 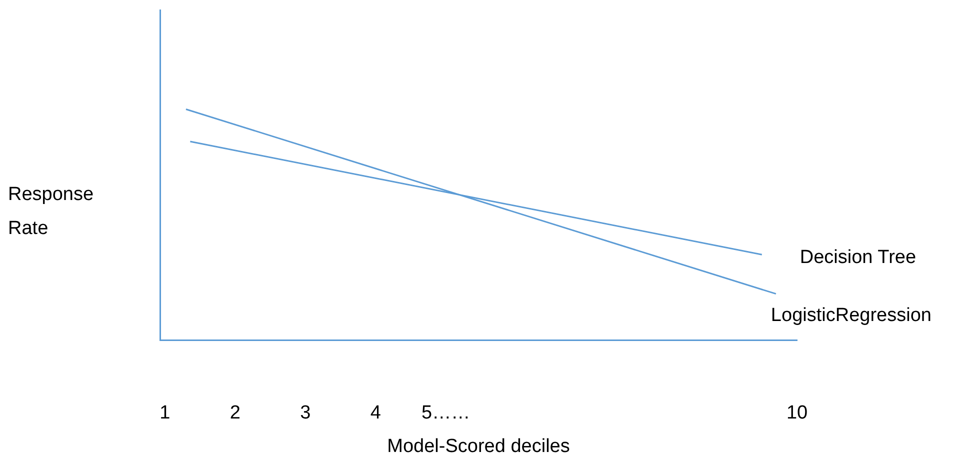 I want to click on x-tick-label: 1, so click(x=165, y=413).